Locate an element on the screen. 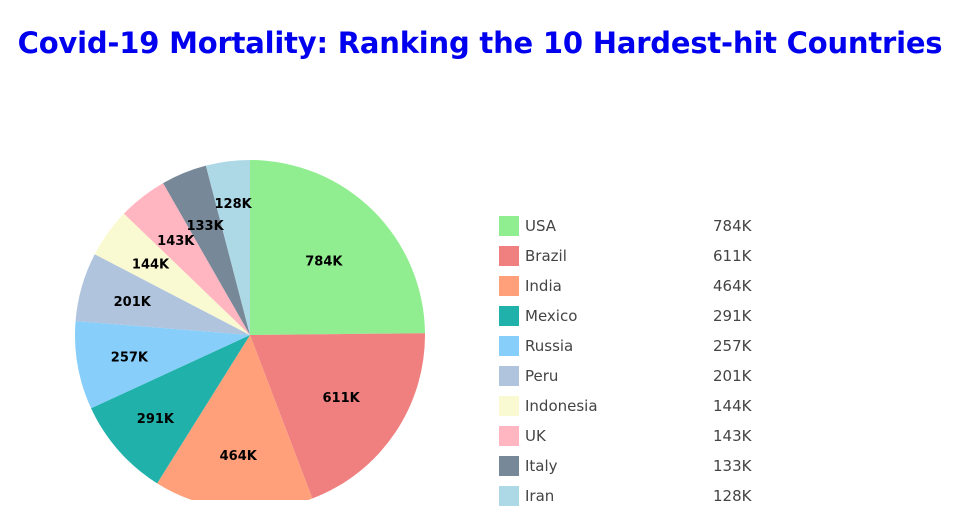 The width and height of the screenshot is (960, 514). slice-label-iran: 128K is located at coordinates (233, 204).